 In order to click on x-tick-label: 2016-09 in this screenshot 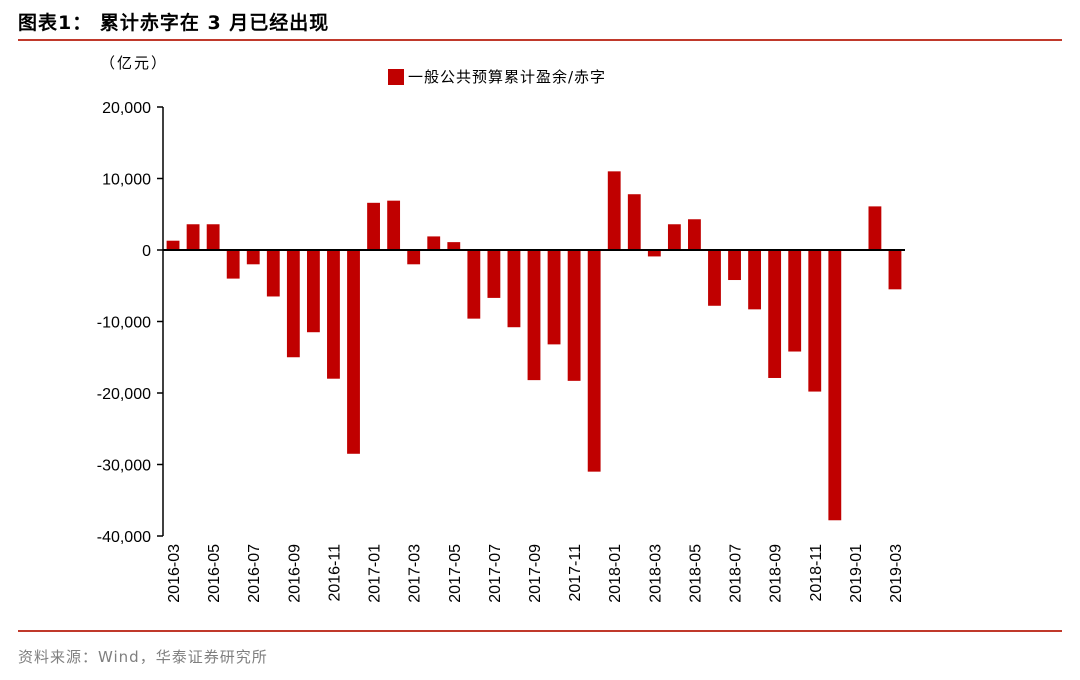, I will do `click(294, 573)`.